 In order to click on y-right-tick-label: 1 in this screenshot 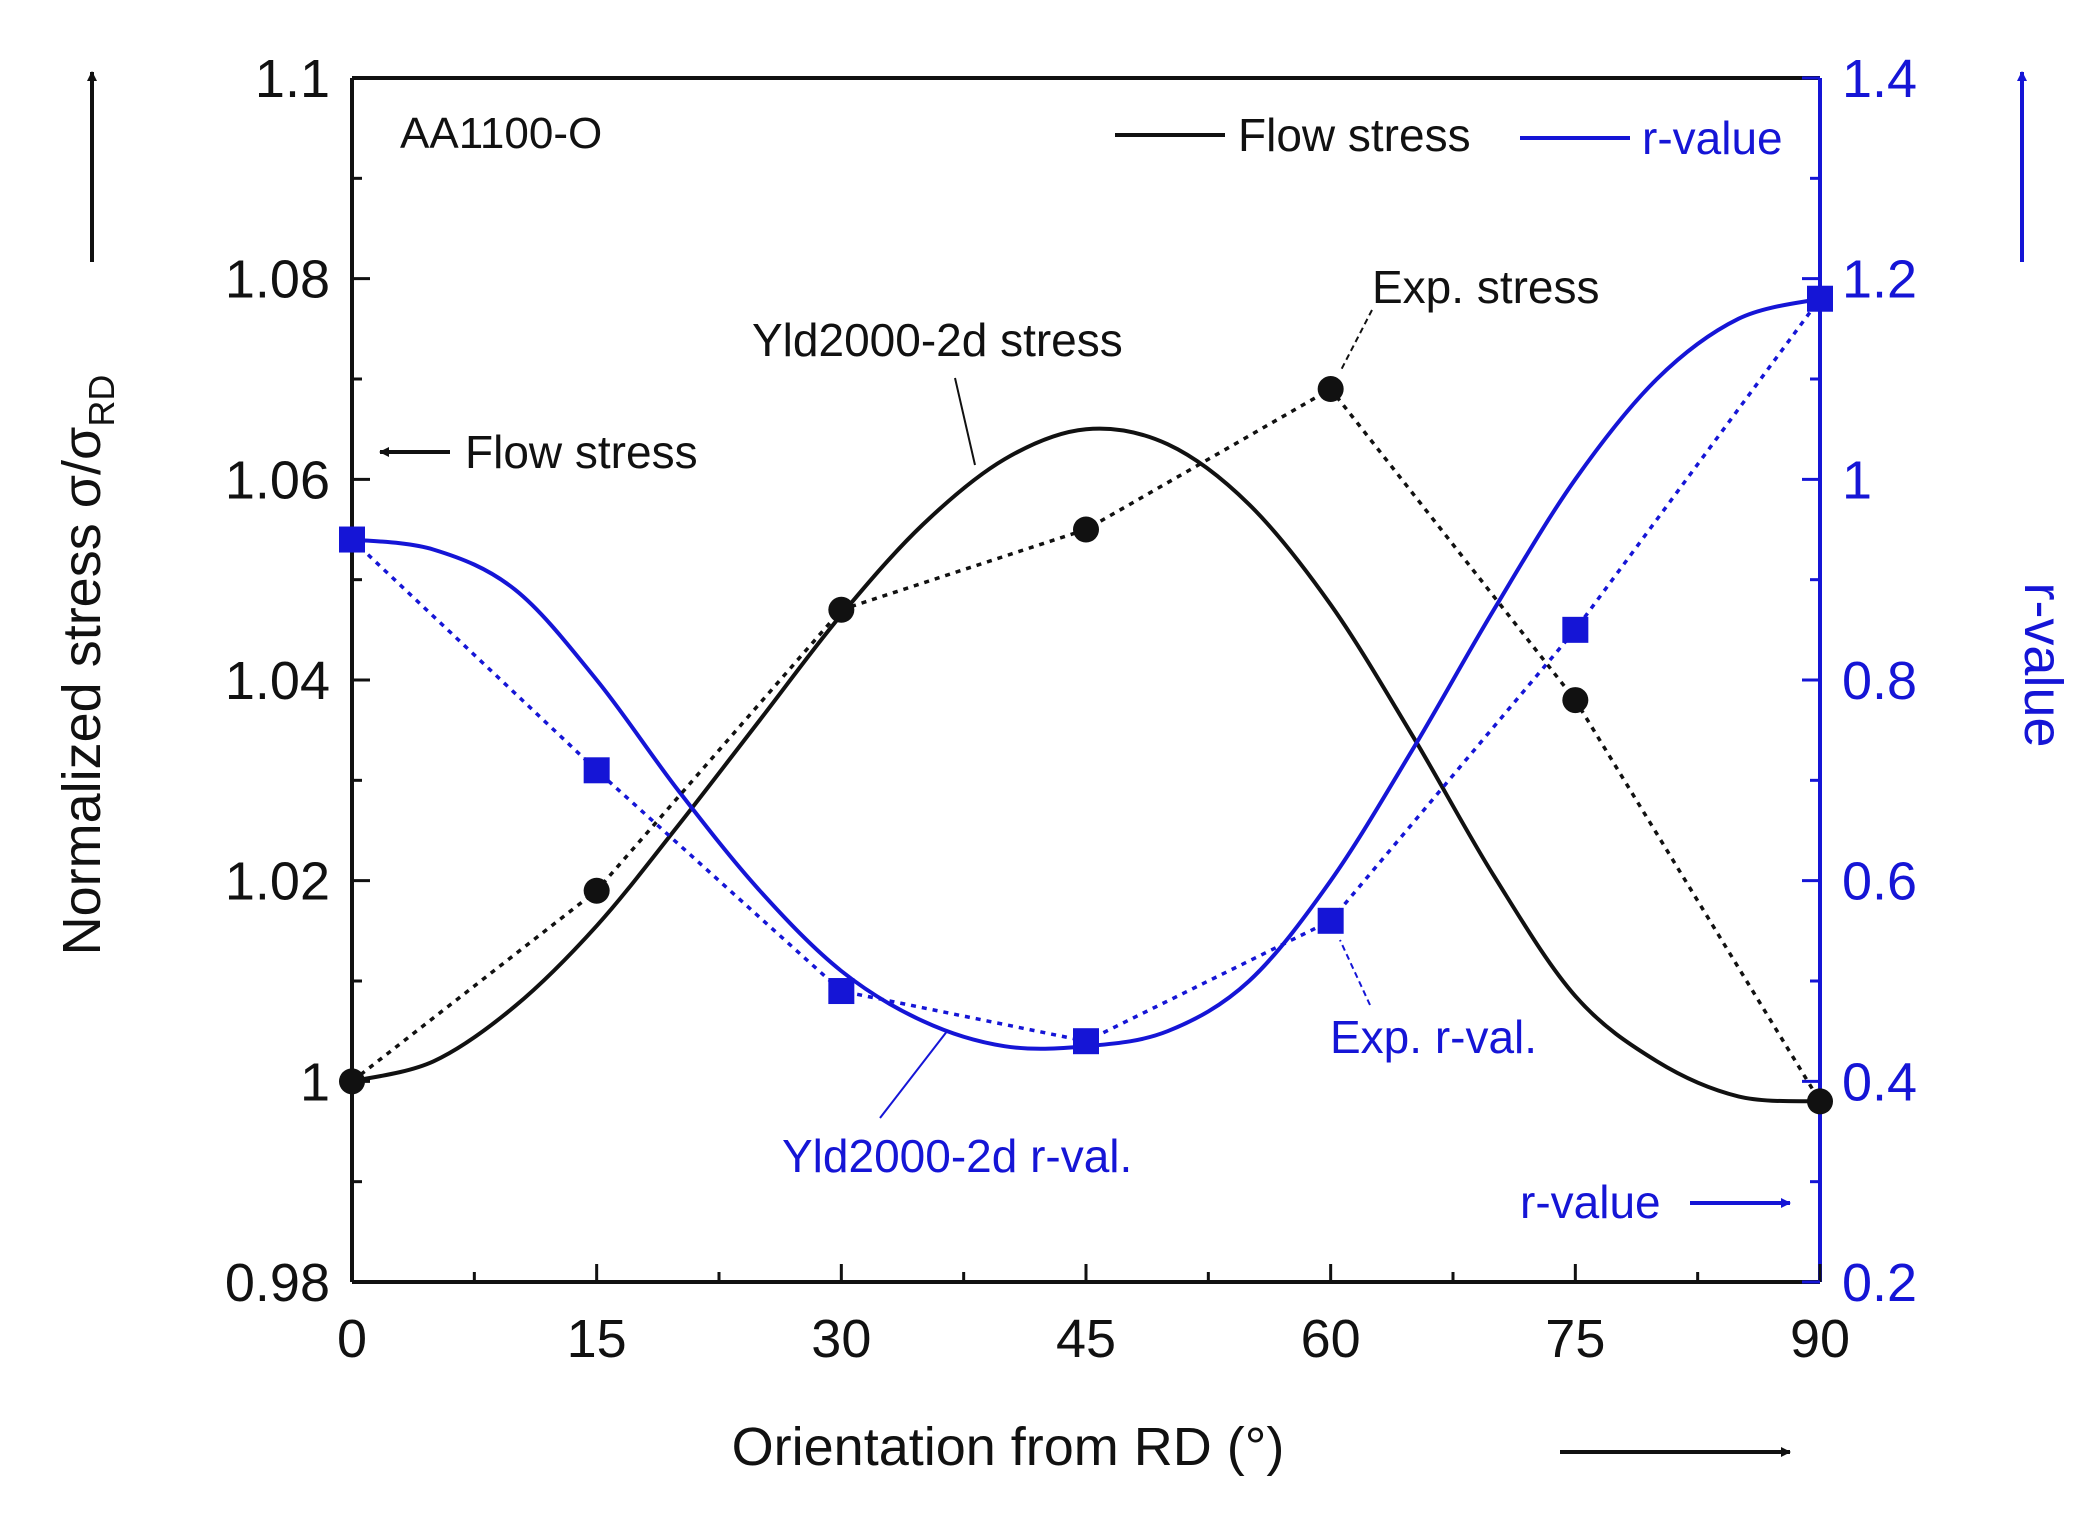, I will do `click(1857, 480)`.